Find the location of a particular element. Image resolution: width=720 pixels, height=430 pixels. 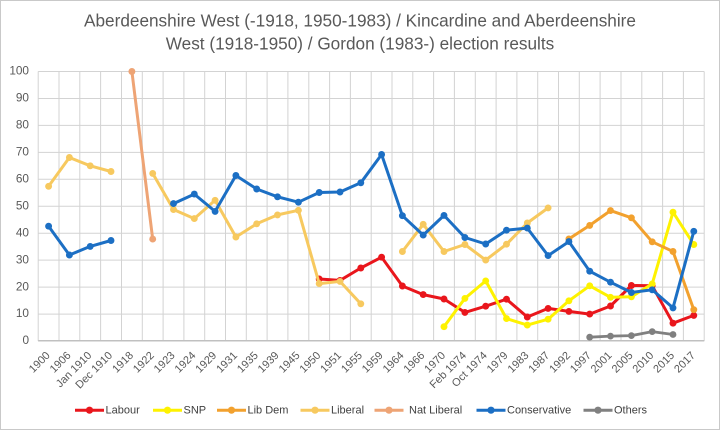

svg-text: 10 is located at coordinates (23, 313).